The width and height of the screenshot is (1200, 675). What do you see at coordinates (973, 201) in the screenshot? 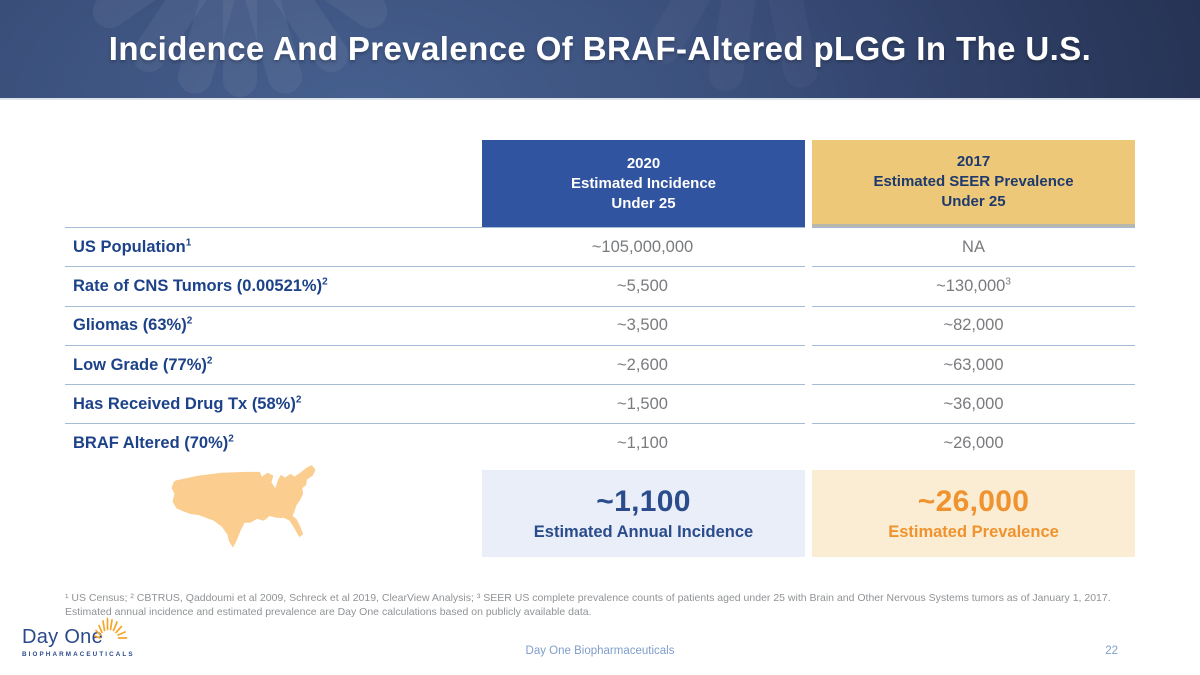
I see `prevalence-header-line3: Under 25` at bounding box center [973, 201].